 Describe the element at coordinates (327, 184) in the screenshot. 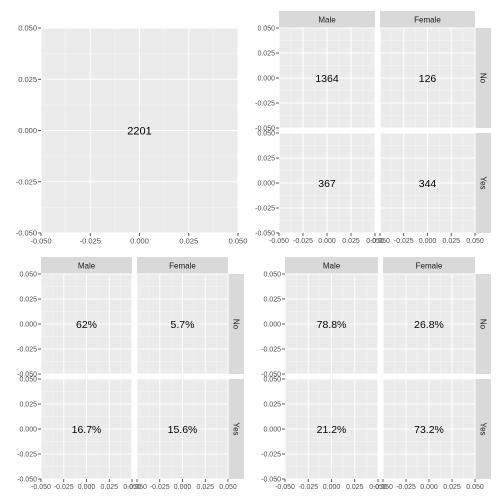

I see `cell-label: 367` at that location.